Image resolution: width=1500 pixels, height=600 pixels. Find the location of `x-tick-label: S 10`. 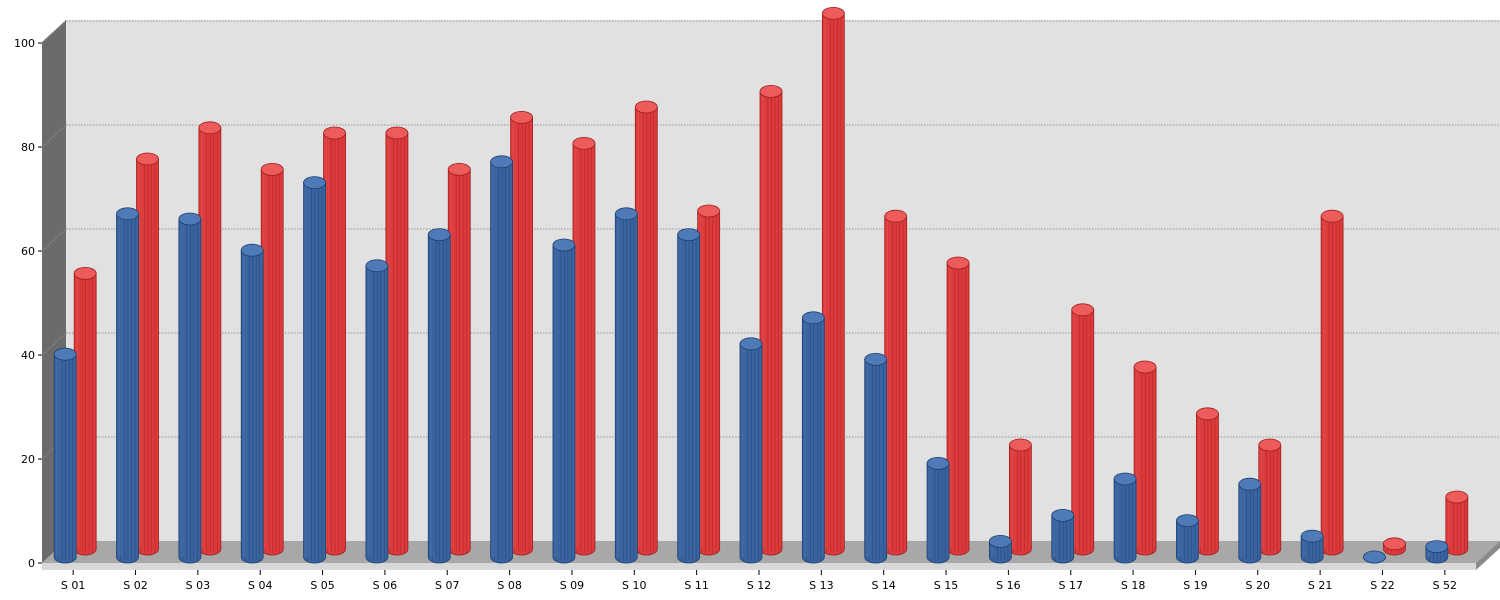

x-tick-label: S 10 is located at coordinates (634, 585).